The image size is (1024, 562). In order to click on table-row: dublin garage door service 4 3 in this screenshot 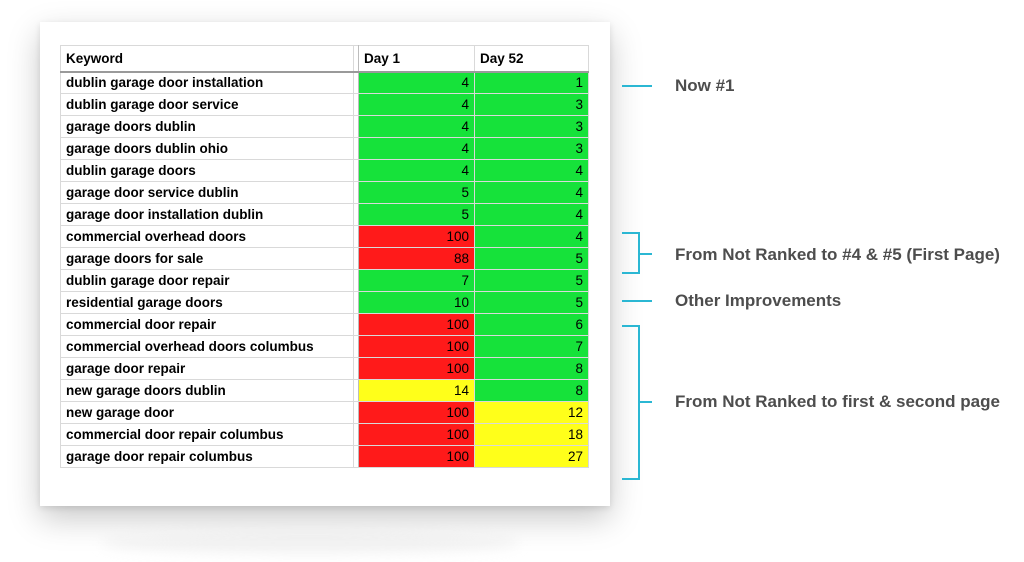, I will do `click(324, 104)`.